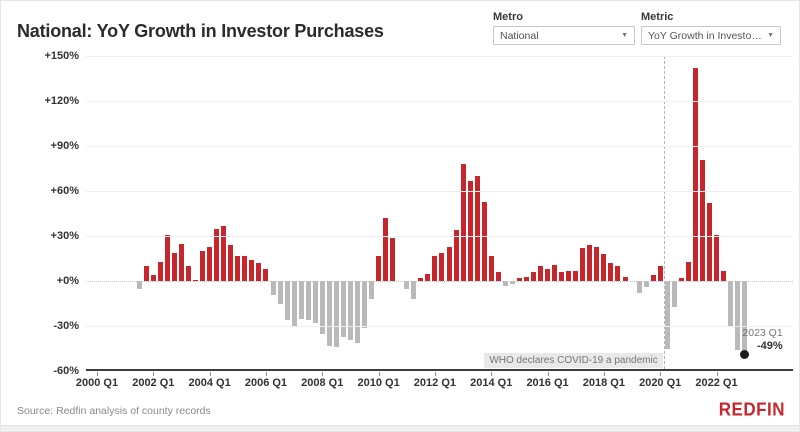 The height and width of the screenshot is (432, 800). I want to click on bar-2009-Q1, so click(350, 310).